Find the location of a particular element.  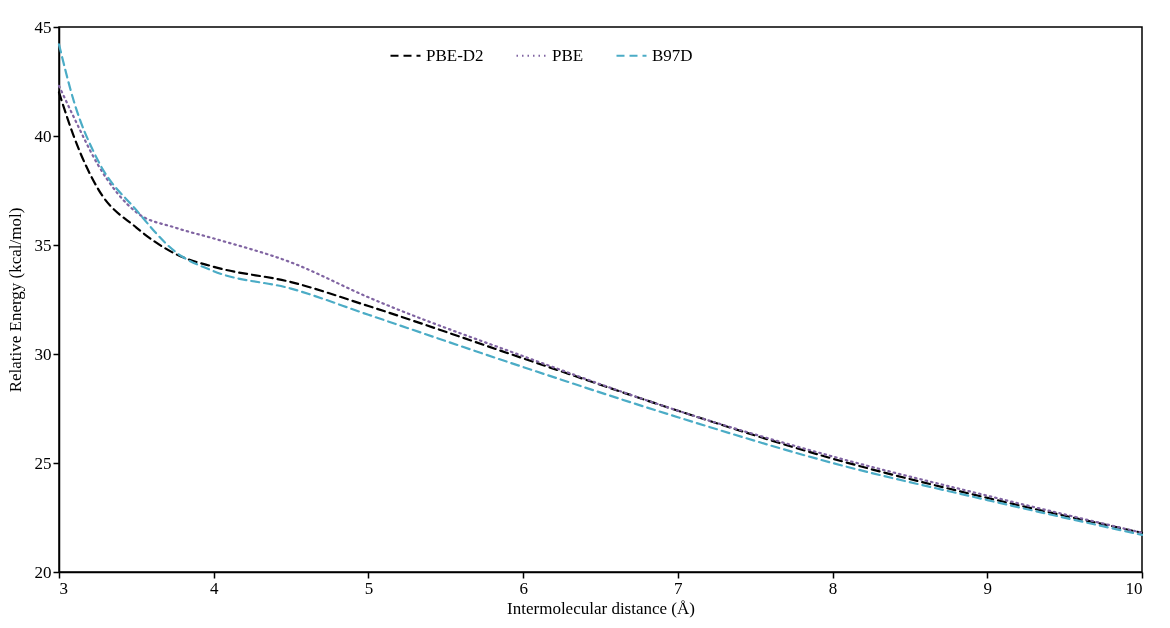

y-tick-label: 35 is located at coordinates (43, 245).